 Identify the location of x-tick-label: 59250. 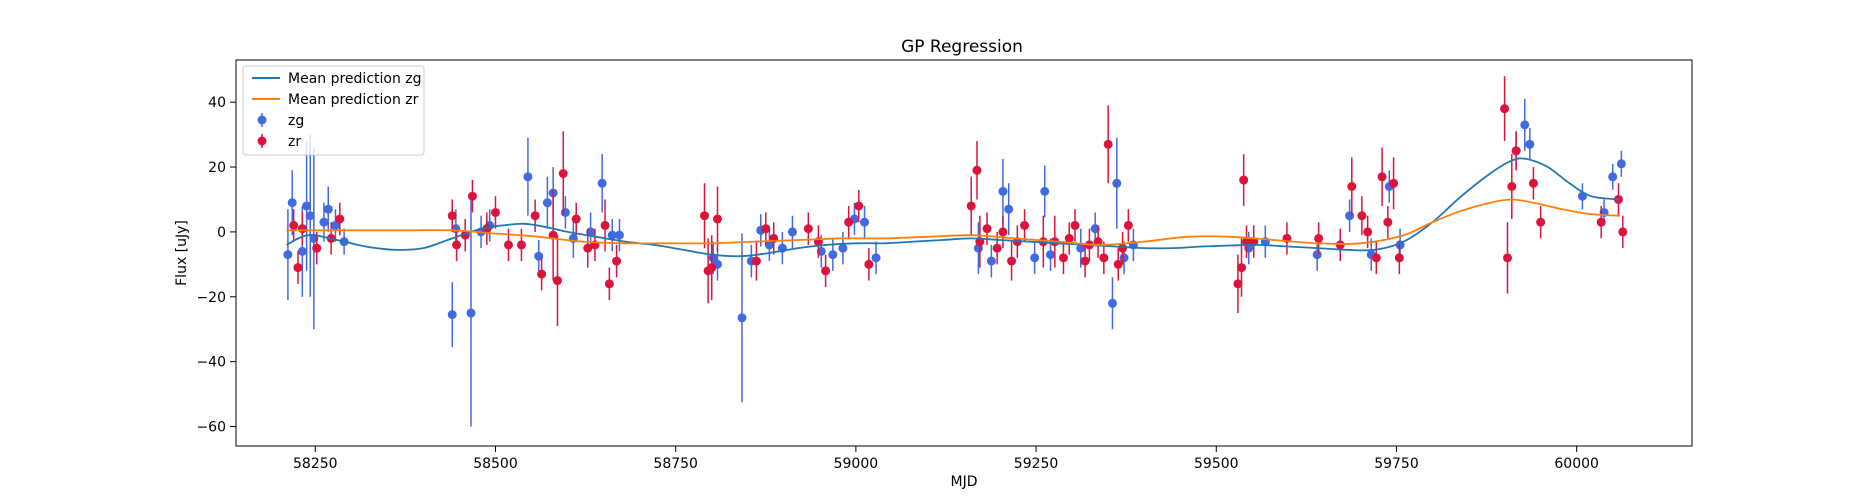
(1036, 464).